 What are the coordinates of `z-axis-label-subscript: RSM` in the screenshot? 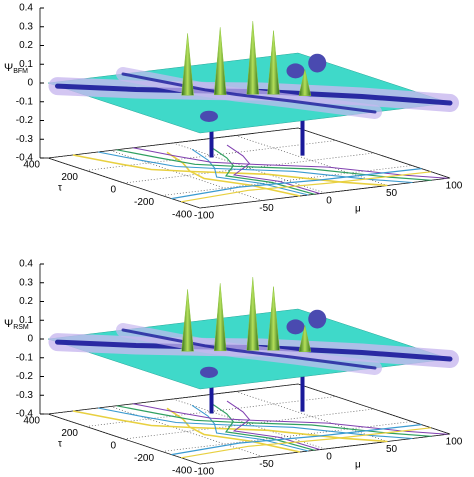 It's located at (21, 327).